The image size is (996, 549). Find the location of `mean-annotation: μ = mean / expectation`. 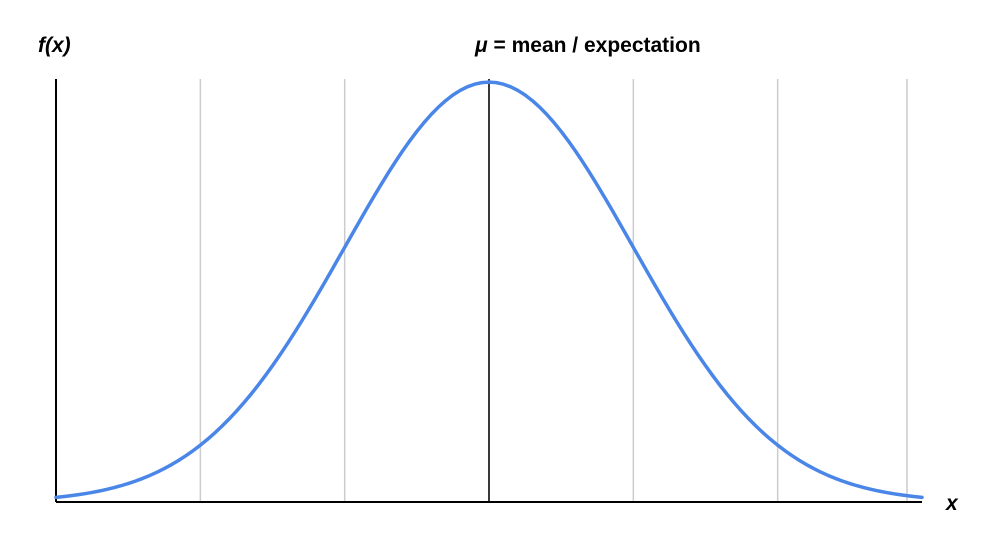

mean-annotation: μ = mean / expectation is located at coordinates (587, 45).